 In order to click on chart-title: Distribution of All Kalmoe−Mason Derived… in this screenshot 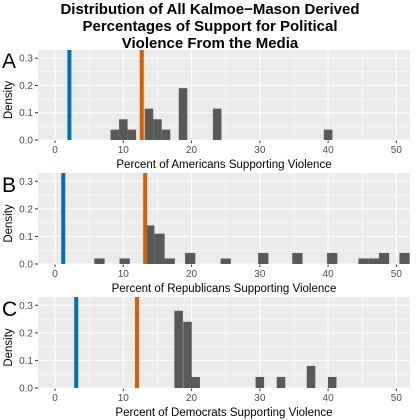, I will do `click(210, 26)`.